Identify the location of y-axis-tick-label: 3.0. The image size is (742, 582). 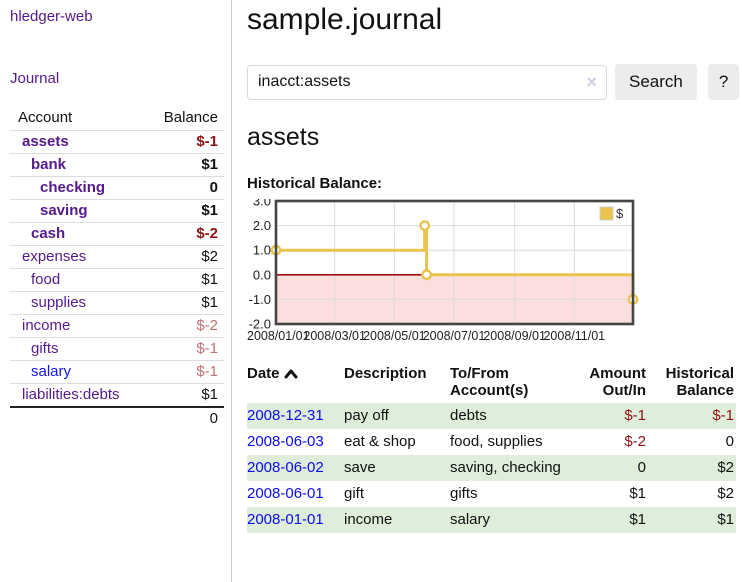
(262, 204).